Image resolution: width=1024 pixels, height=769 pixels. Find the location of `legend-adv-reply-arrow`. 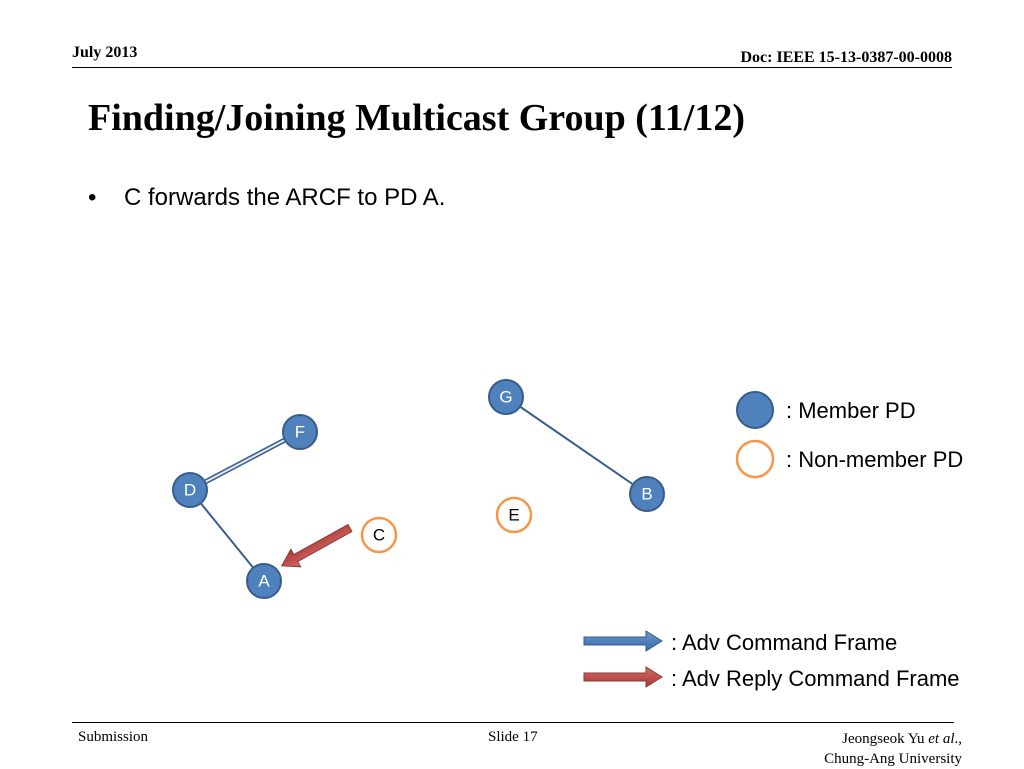

legend-adv-reply-arrow is located at coordinates (623, 677).